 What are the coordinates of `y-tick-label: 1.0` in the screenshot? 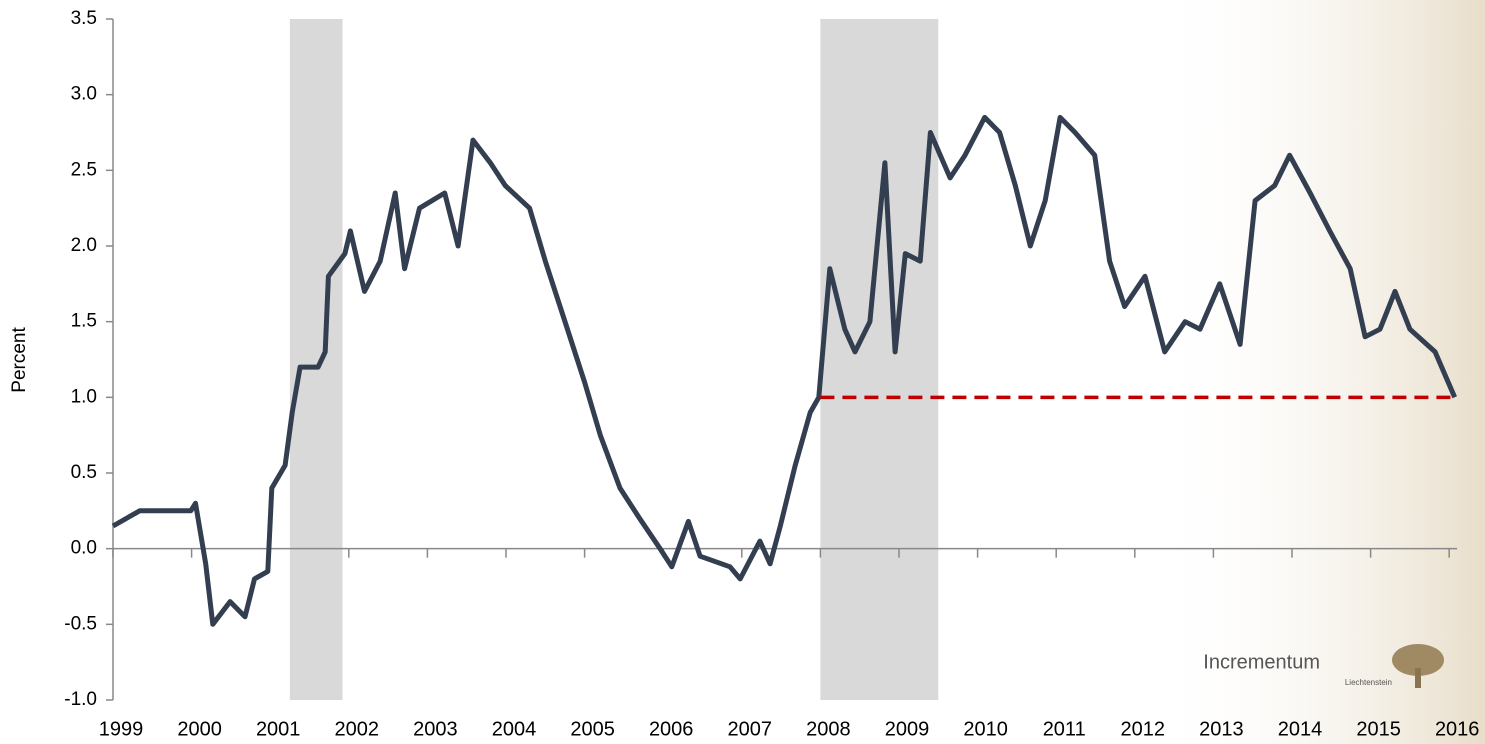 It's located at (84, 396).